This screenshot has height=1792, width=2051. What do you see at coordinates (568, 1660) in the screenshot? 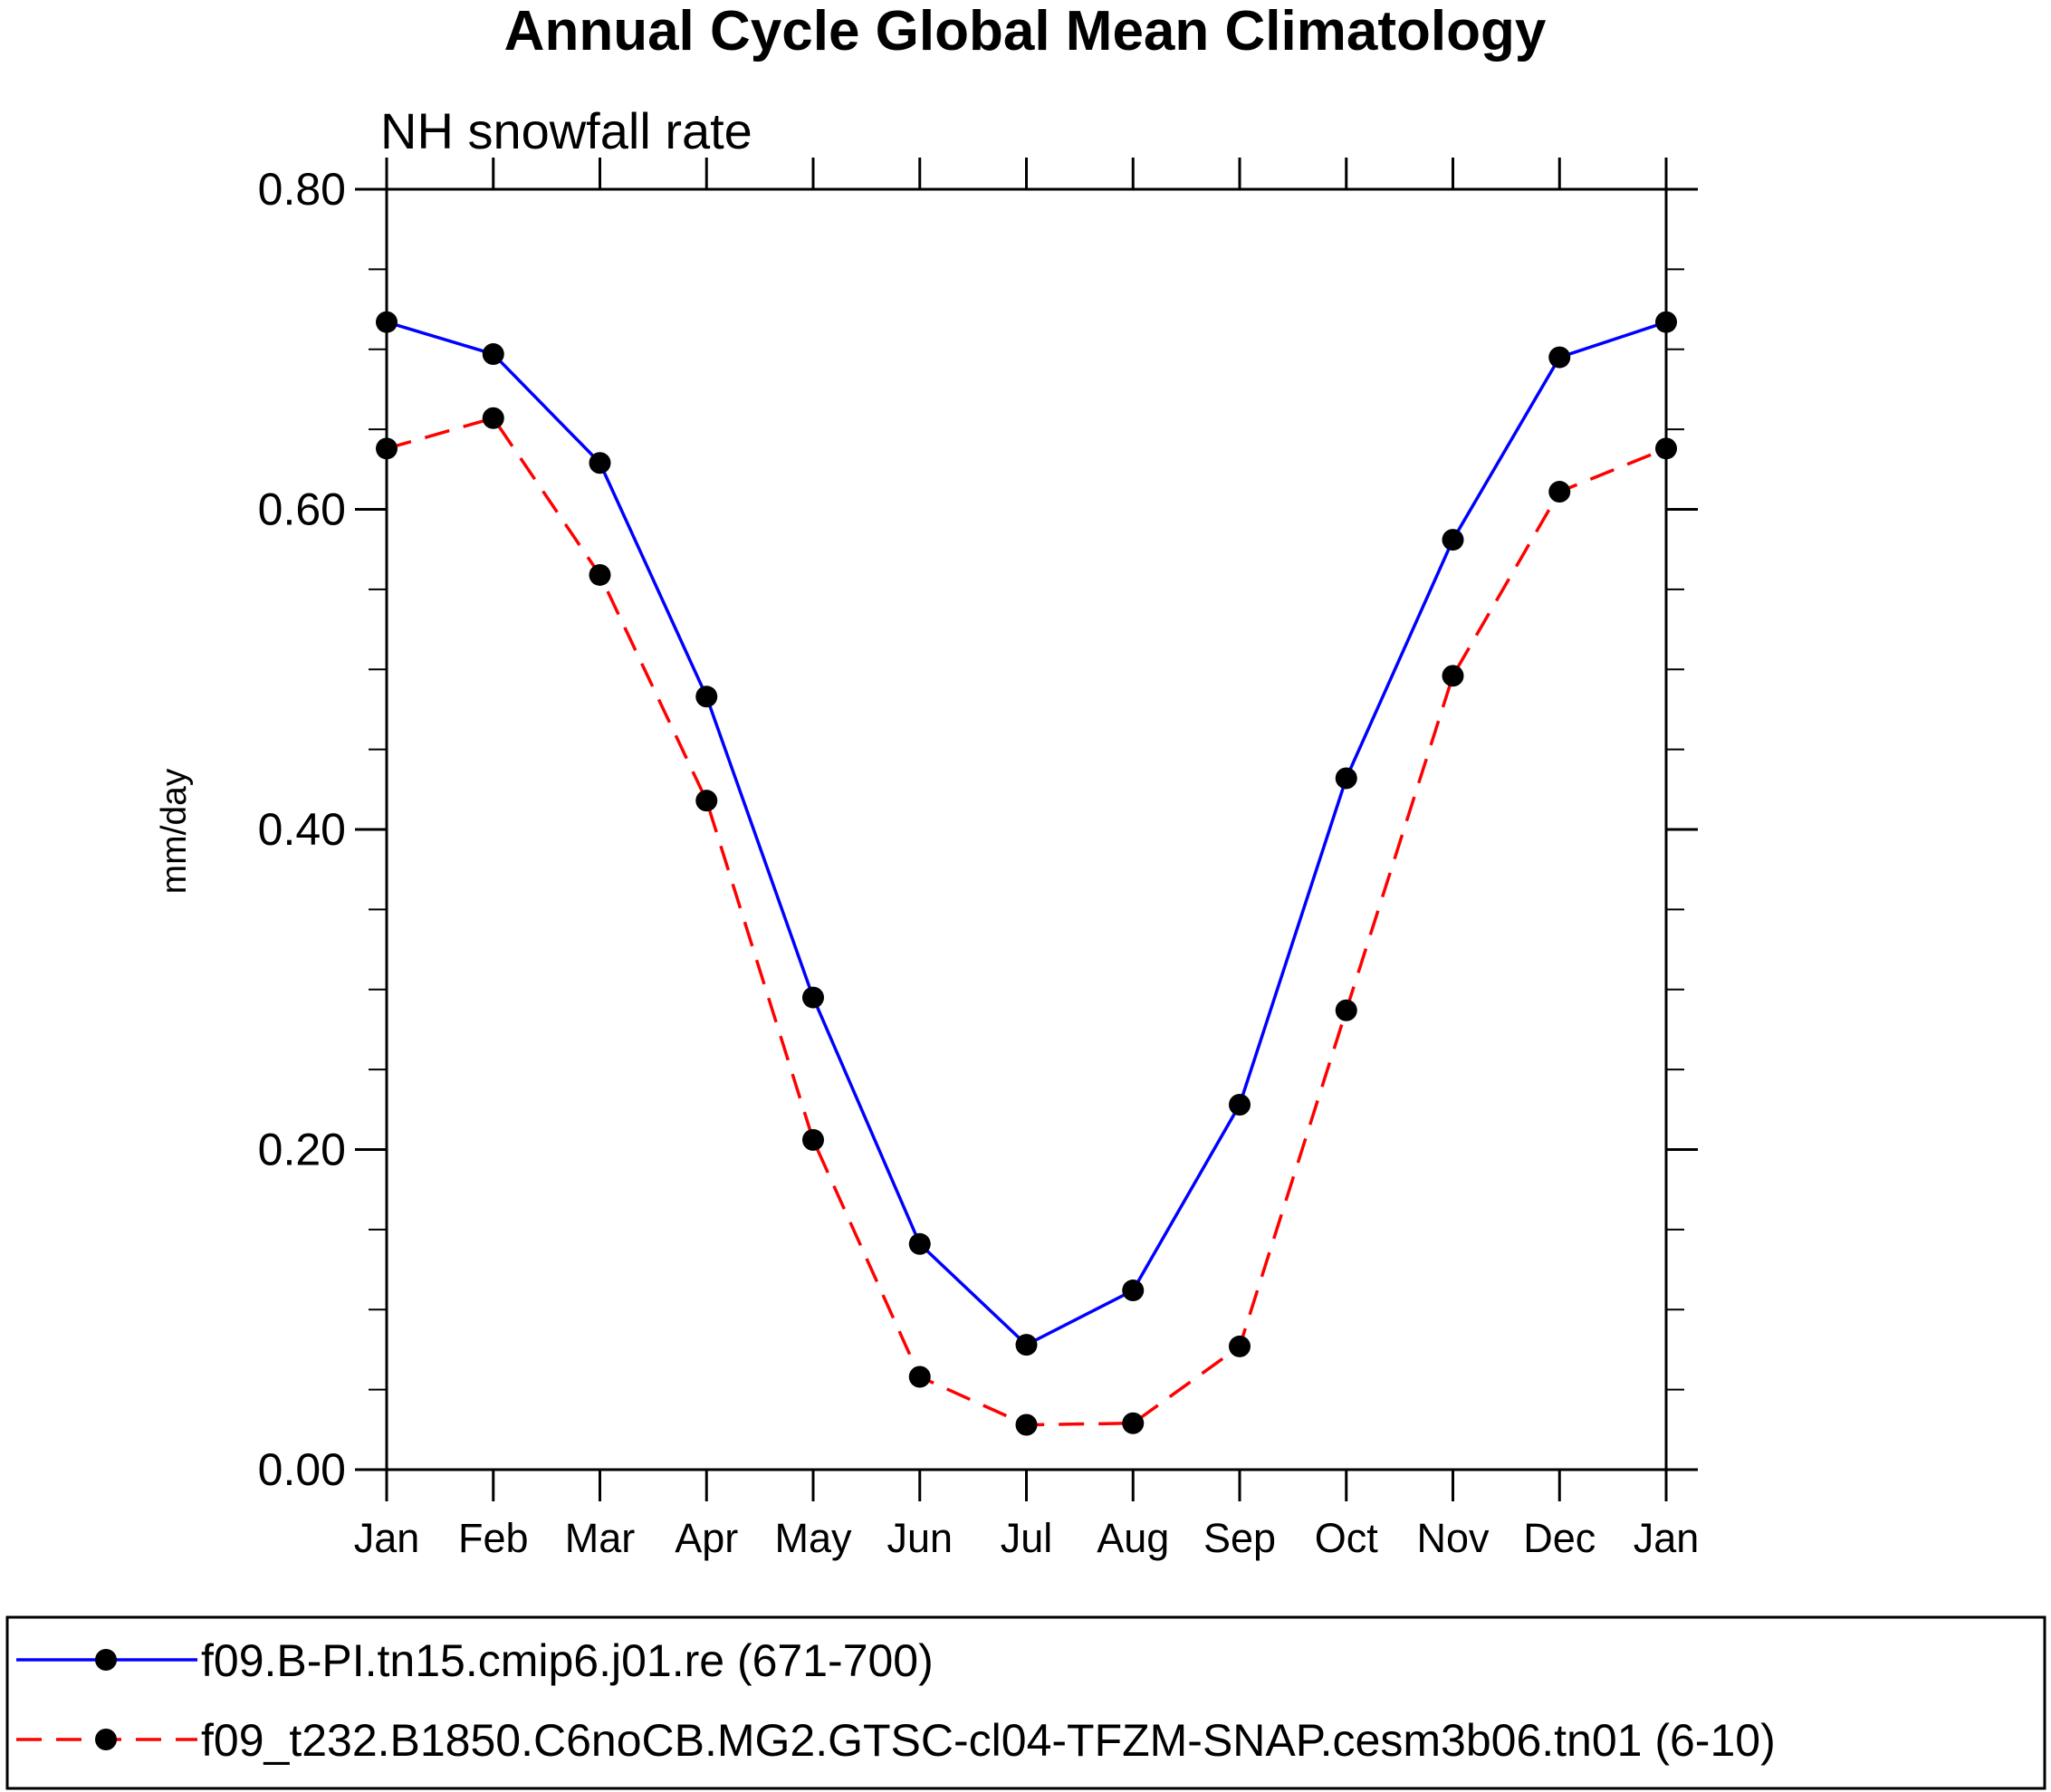
I see `legend-entry-1: f09.B-PI.tn15.cmip6.j01.re (671-700)` at bounding box center [568, 1660].